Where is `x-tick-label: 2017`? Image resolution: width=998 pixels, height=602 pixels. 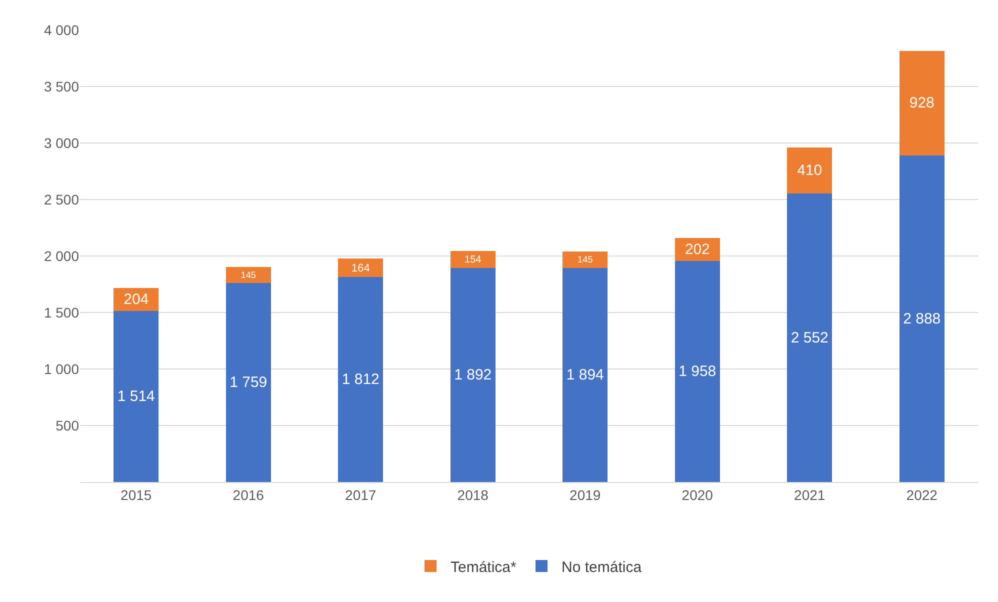 x-tick-label: 2017 is located at coordinates (360, 494).